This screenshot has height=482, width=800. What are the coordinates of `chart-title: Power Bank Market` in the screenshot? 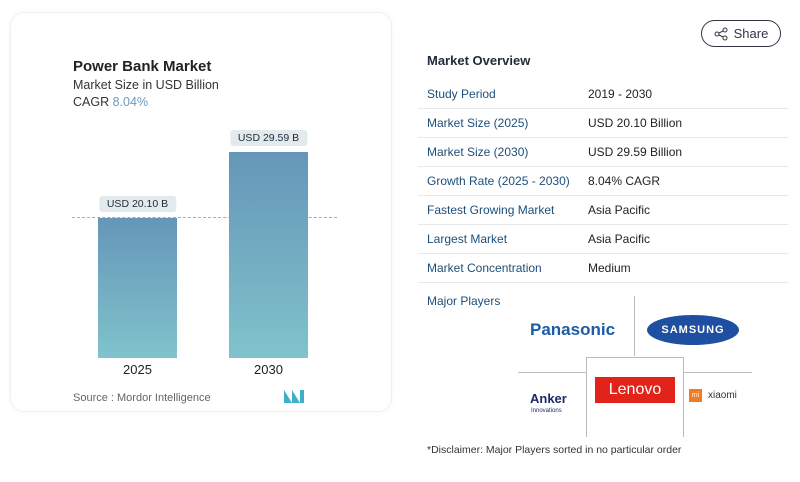 It's located at (142, 66).